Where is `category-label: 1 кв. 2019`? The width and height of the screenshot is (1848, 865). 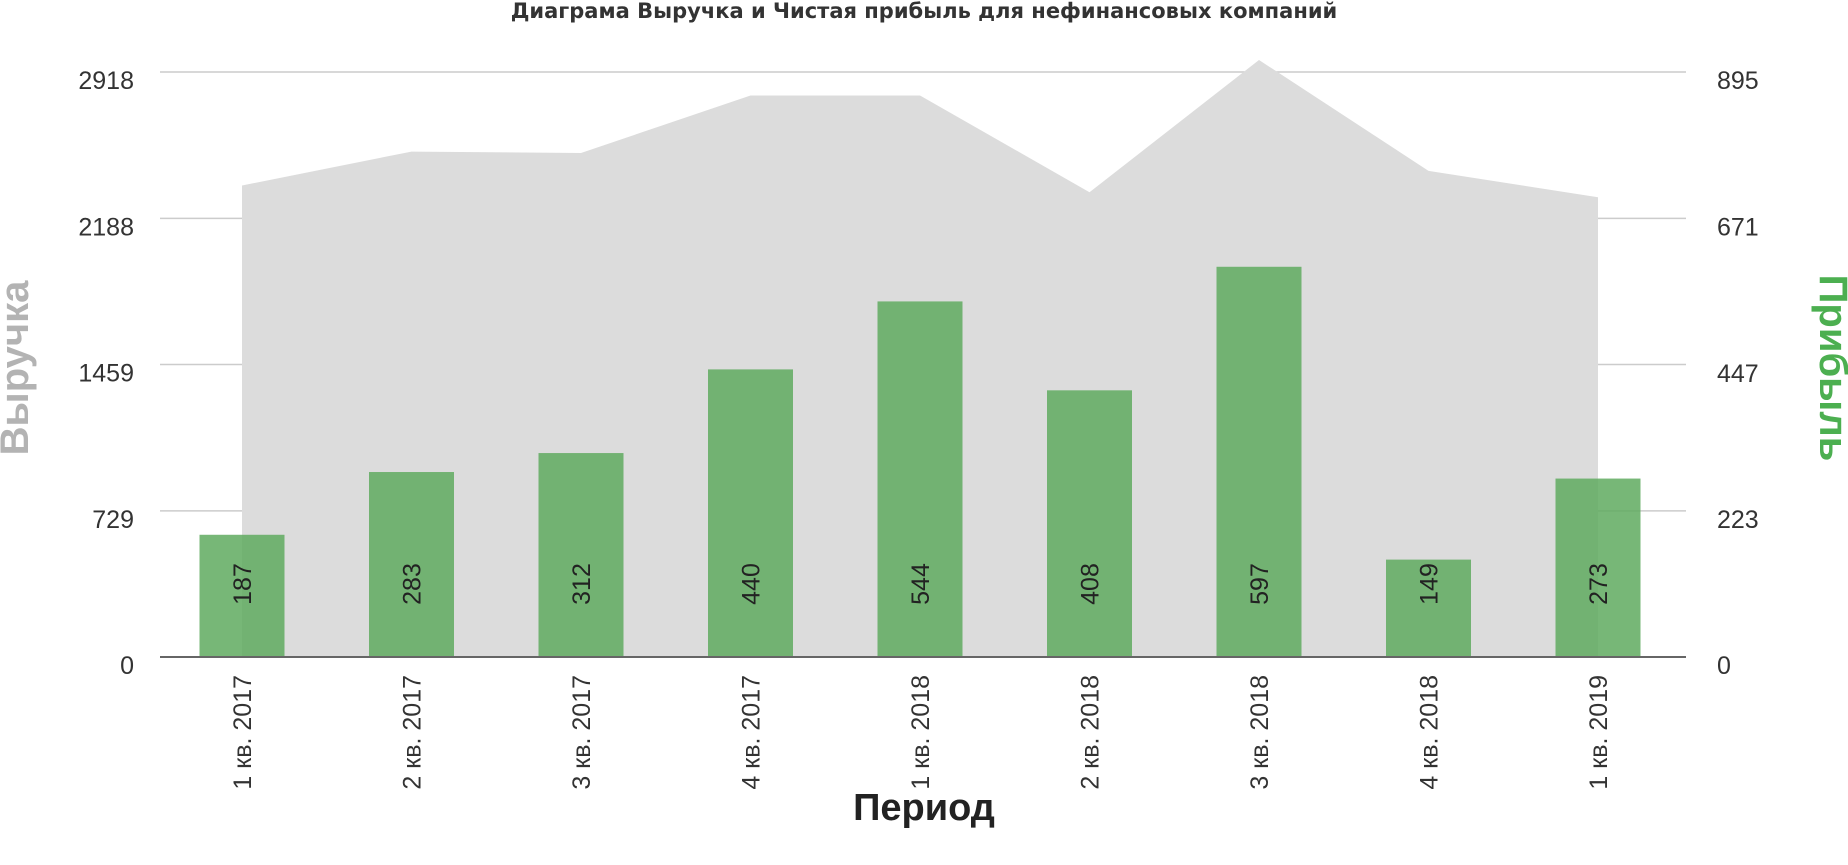
category-label: 1 кв. 2019 is located at coordinates (1599, 732).